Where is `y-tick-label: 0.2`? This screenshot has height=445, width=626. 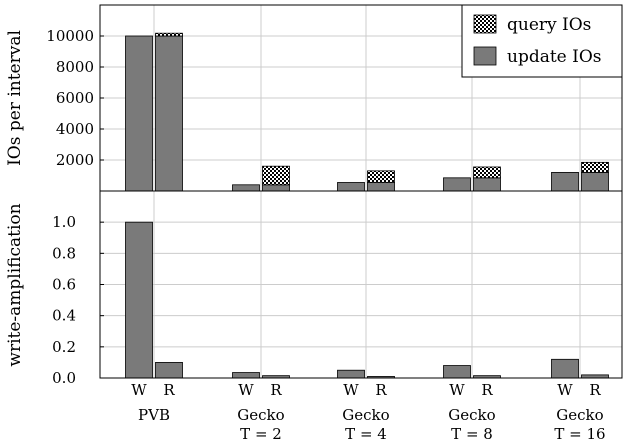 y-tick-label: 0.2 is located at coordinates (64, 347).